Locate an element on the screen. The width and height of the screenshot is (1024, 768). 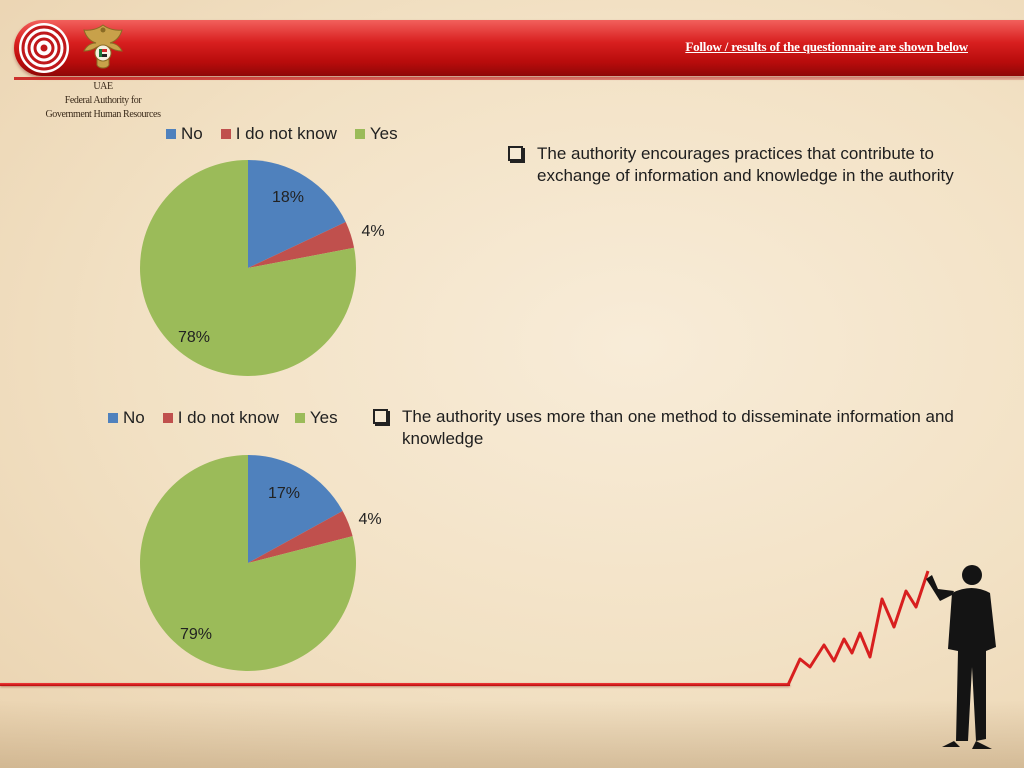
chart2-legend: No I do not know Yes is located at coordinates (223, 418).